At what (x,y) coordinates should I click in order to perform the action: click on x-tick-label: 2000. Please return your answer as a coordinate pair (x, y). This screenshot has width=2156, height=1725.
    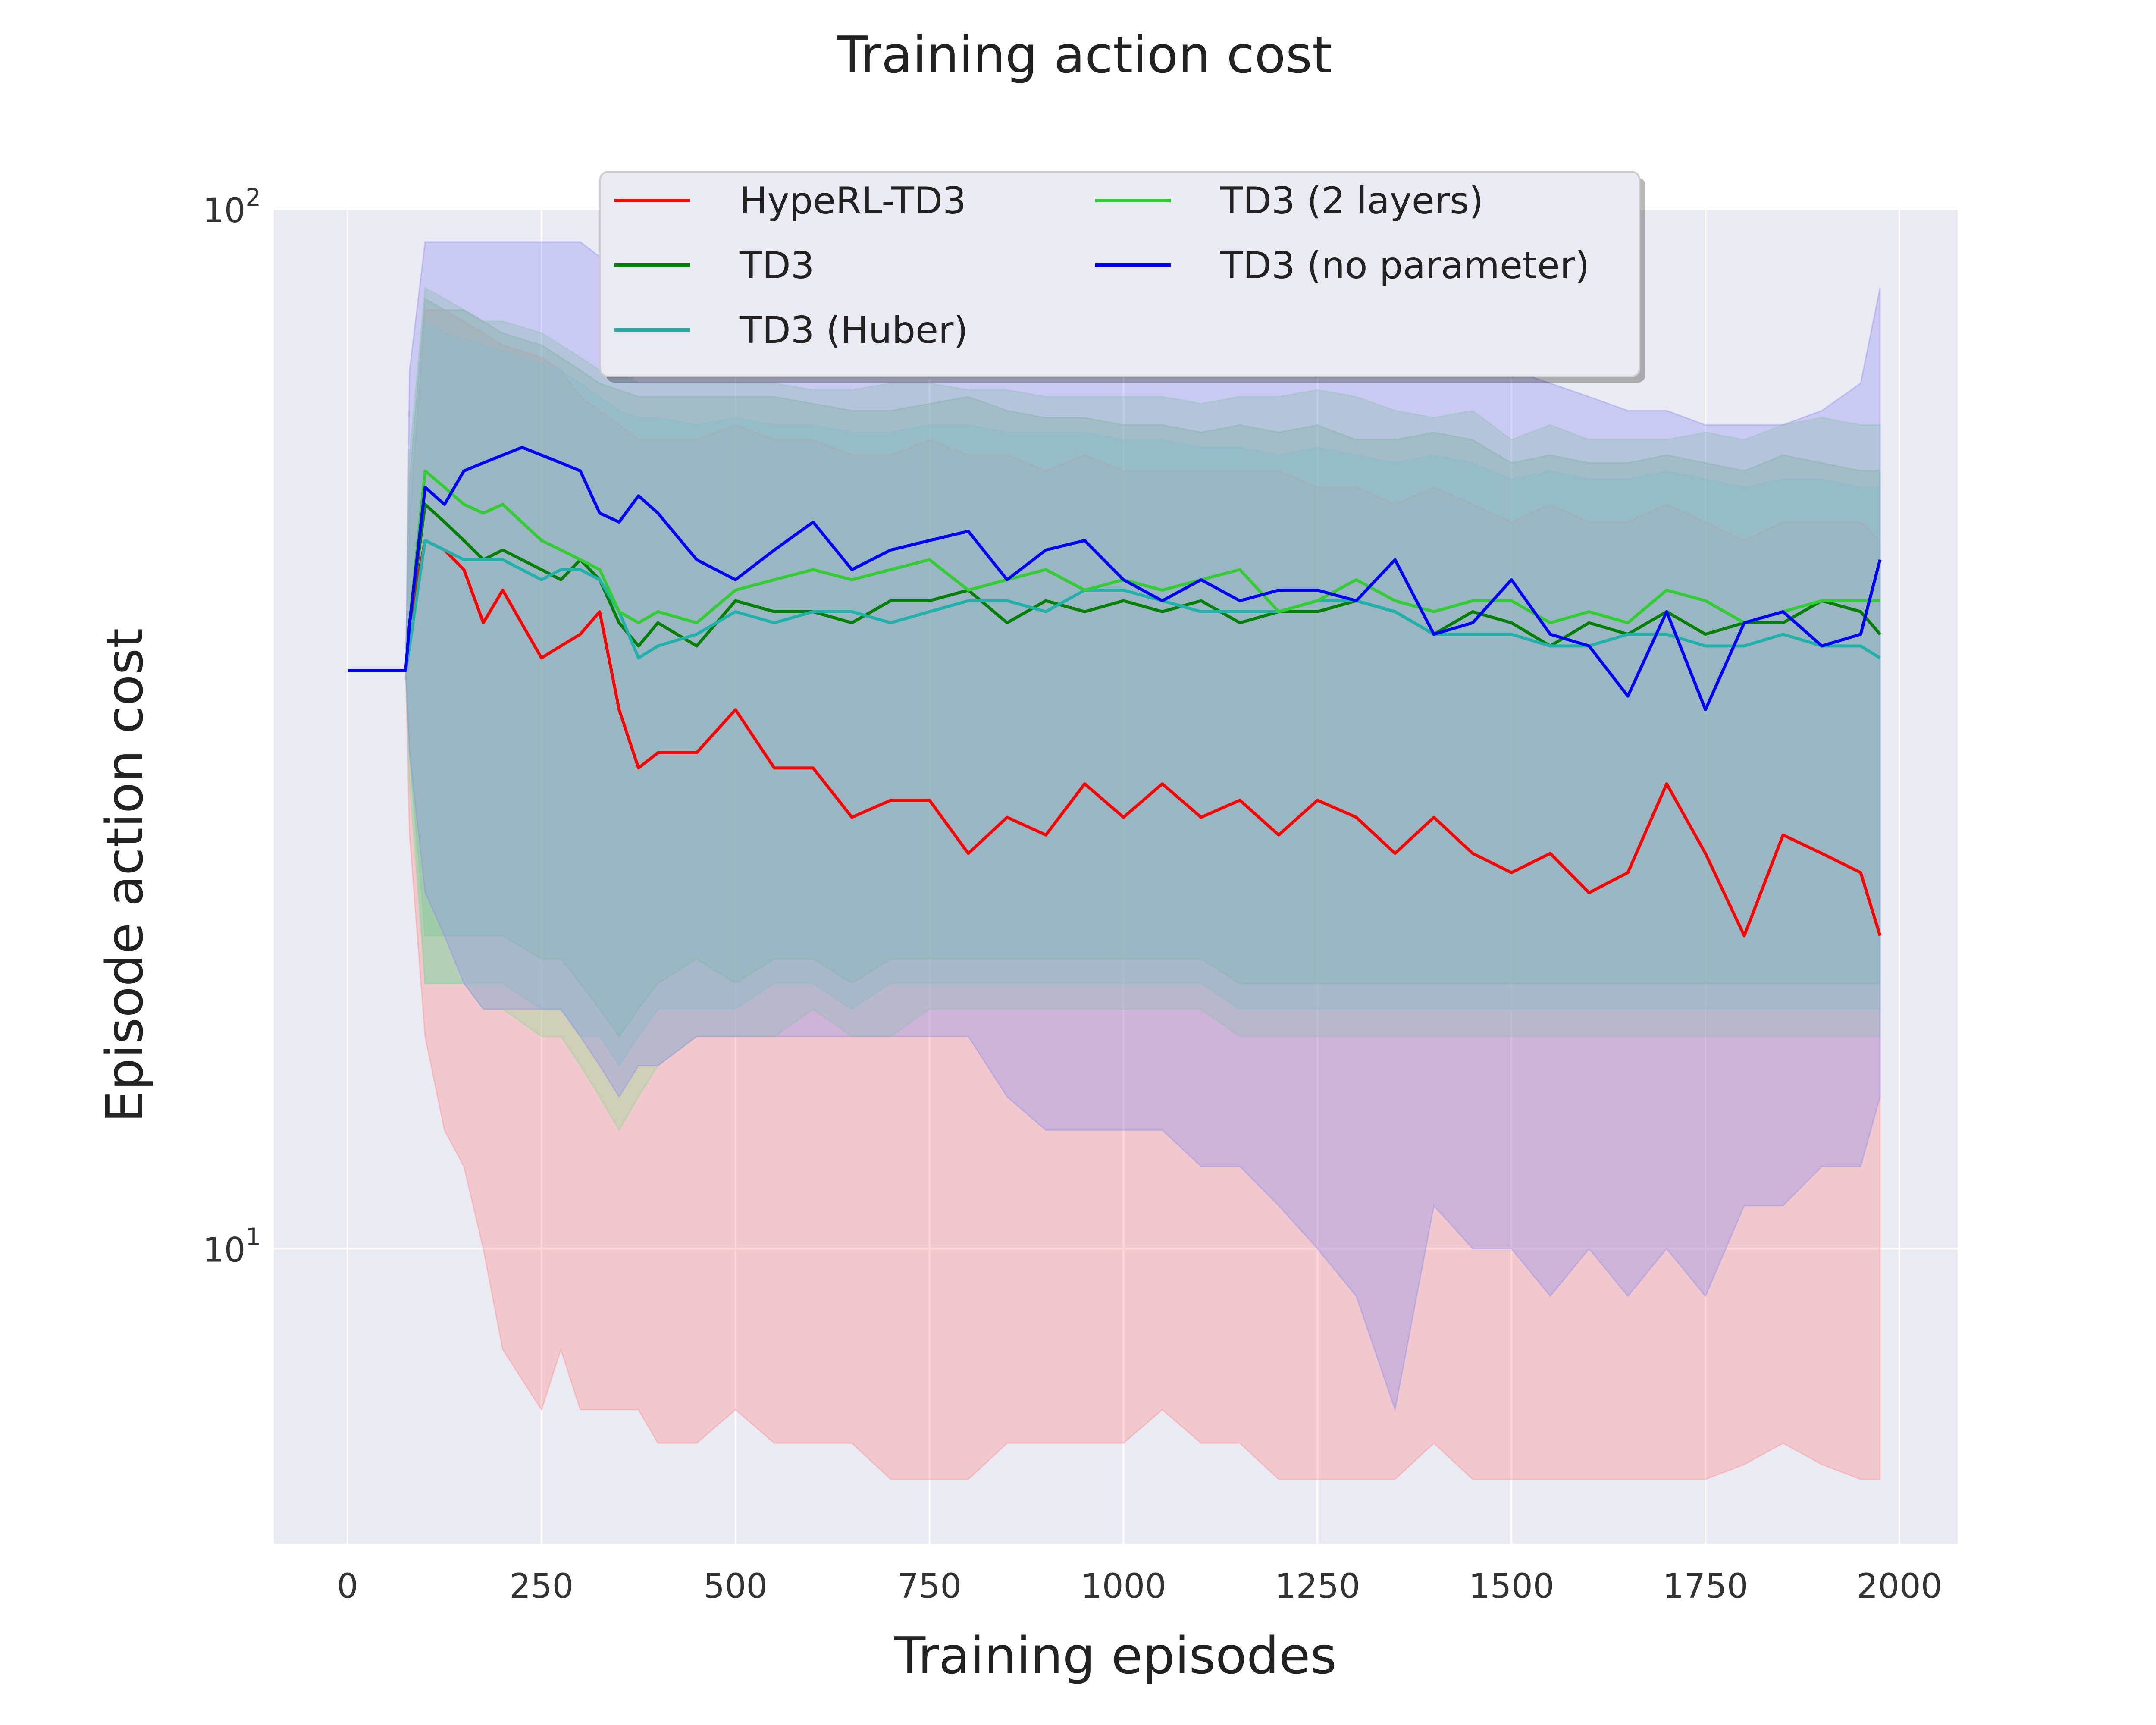
    Looking at the image, I should click on (1900, 1586).